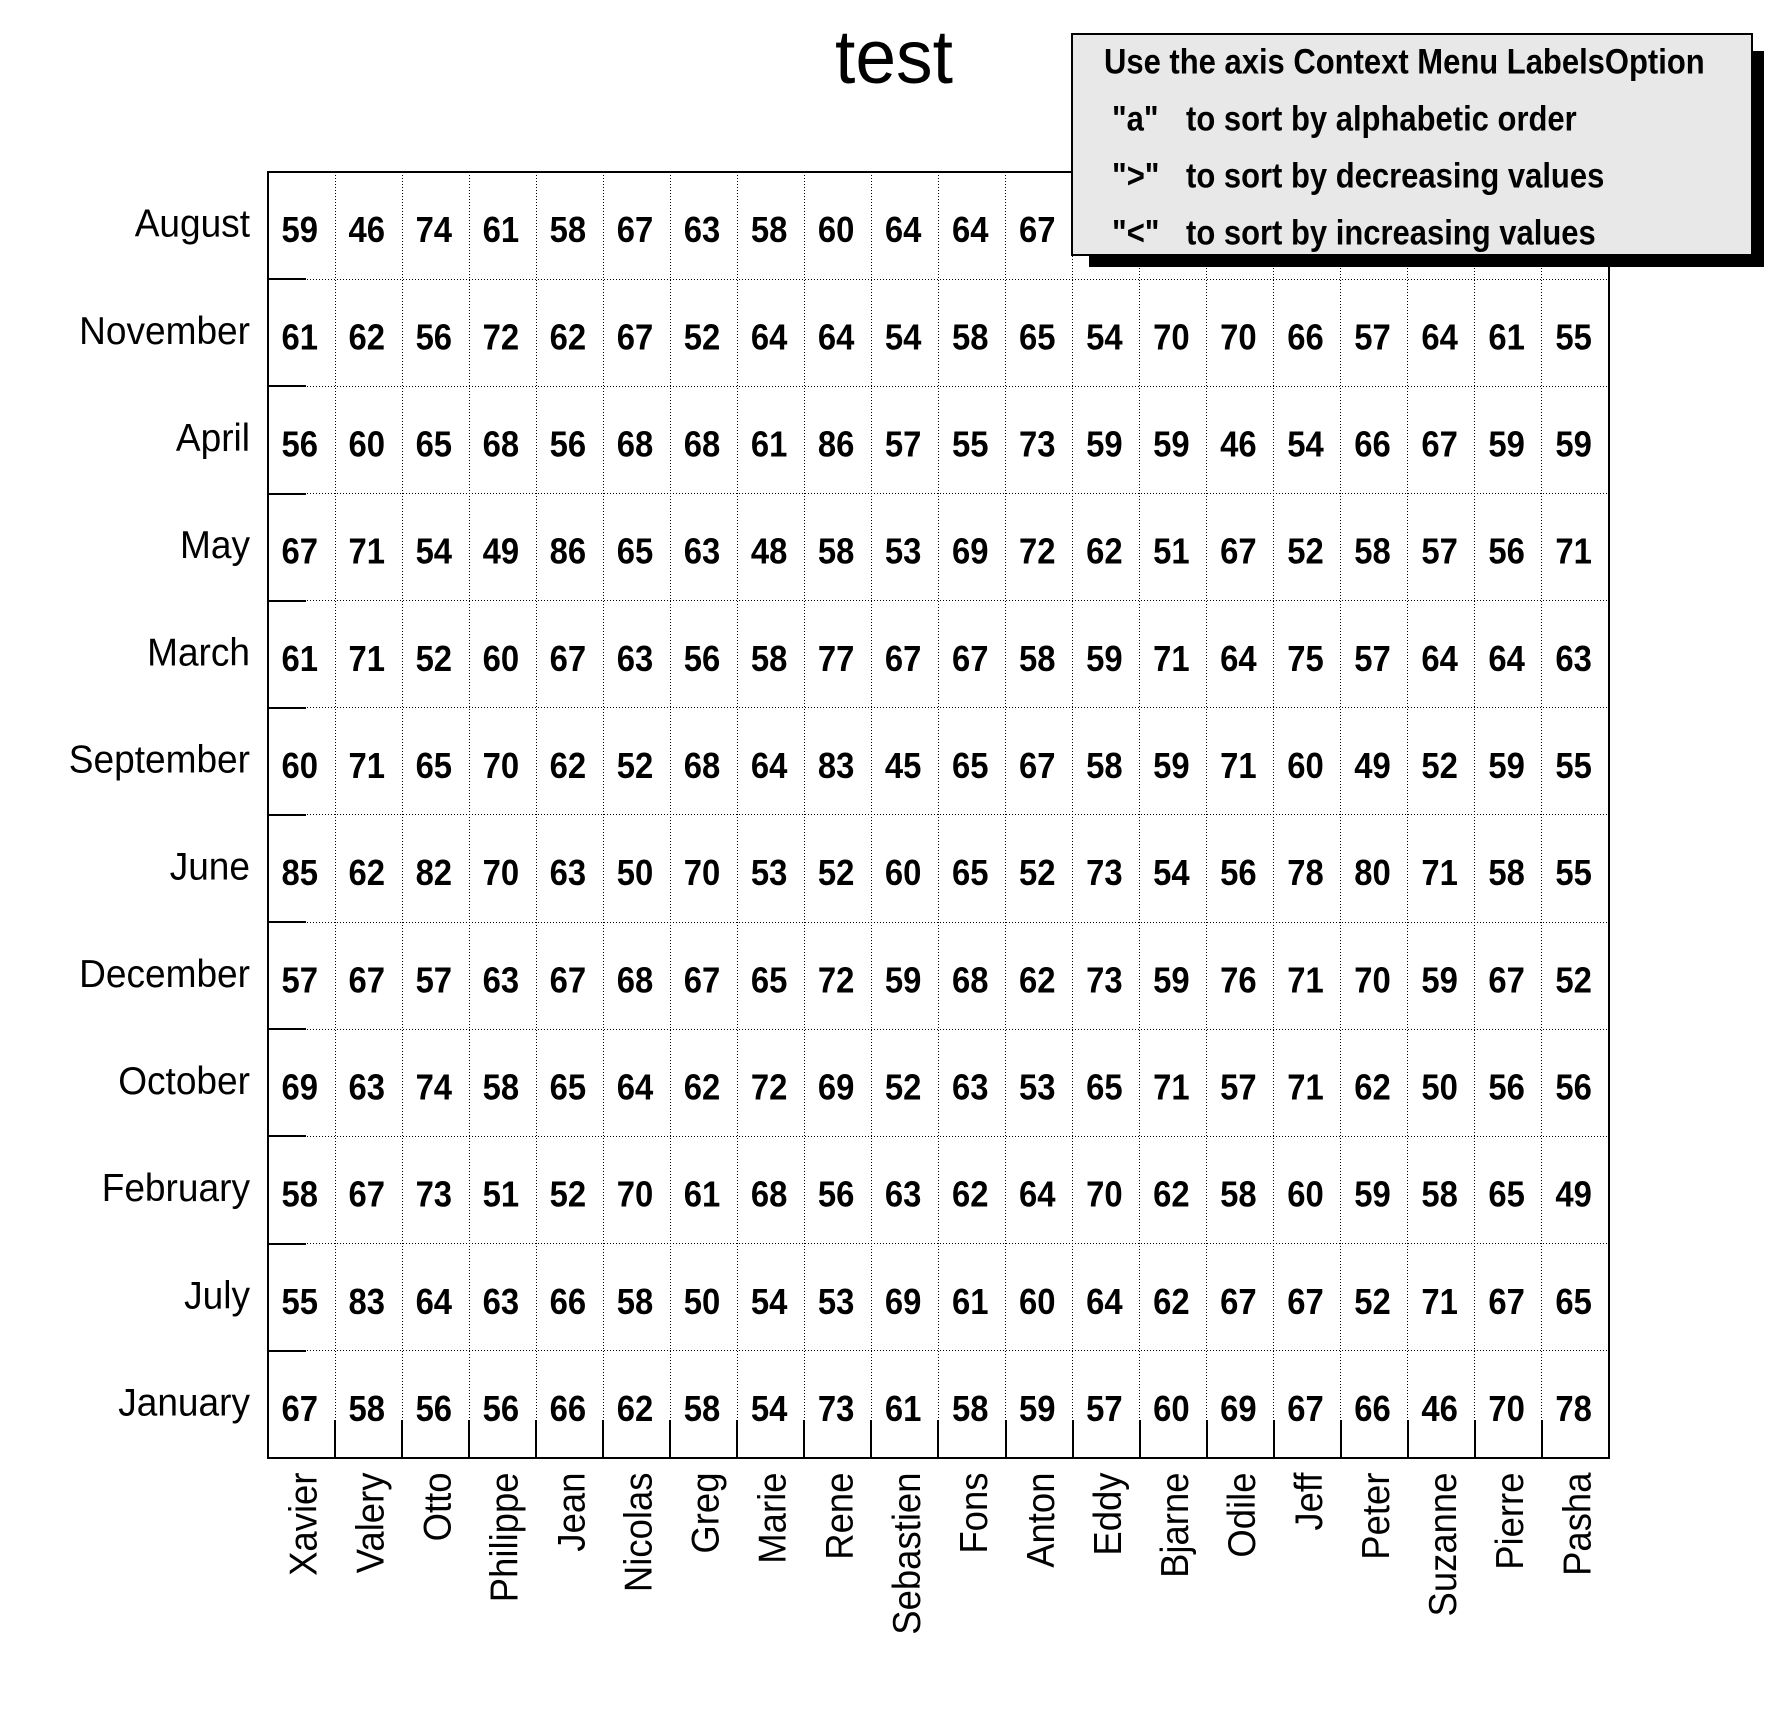 This screenshot has width=1788, height=1721. I want to click on svg-text: August, so click(192, 224).